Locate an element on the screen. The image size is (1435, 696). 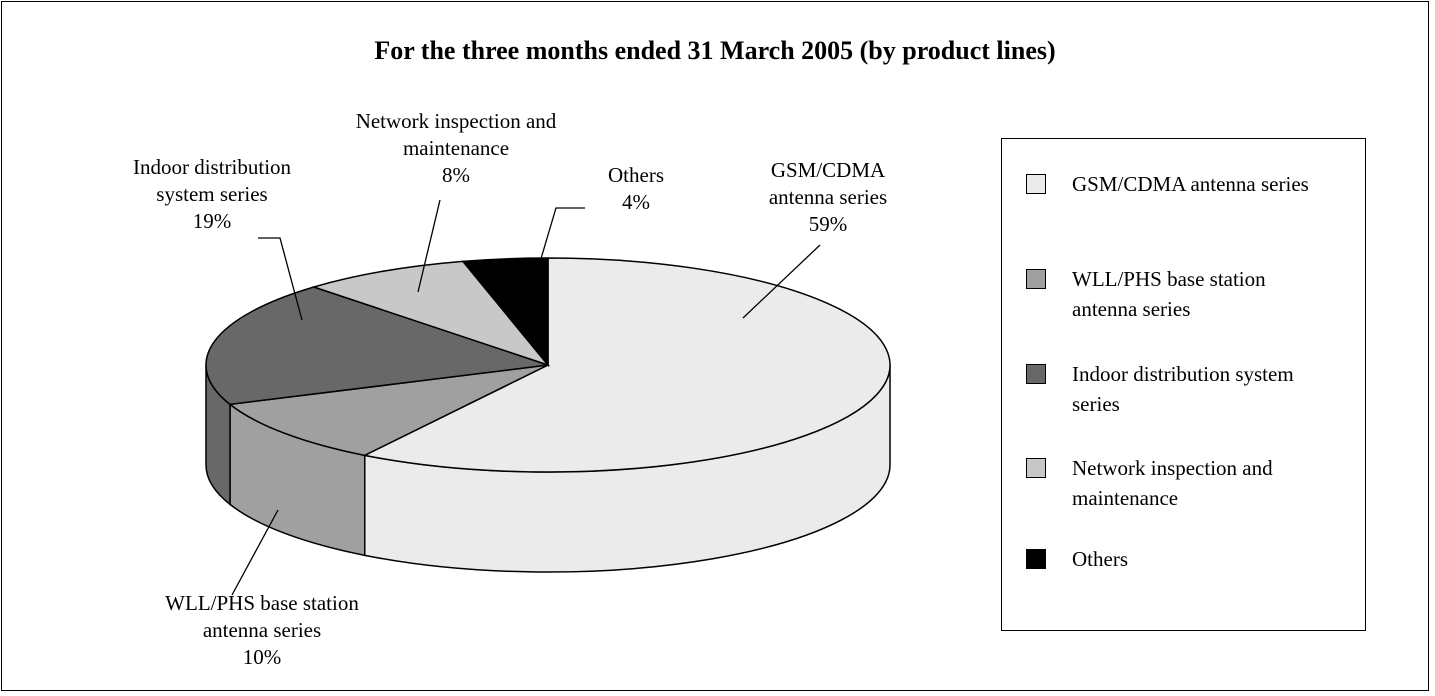
data-label-value: 19% is located at coordinates (212, 221).